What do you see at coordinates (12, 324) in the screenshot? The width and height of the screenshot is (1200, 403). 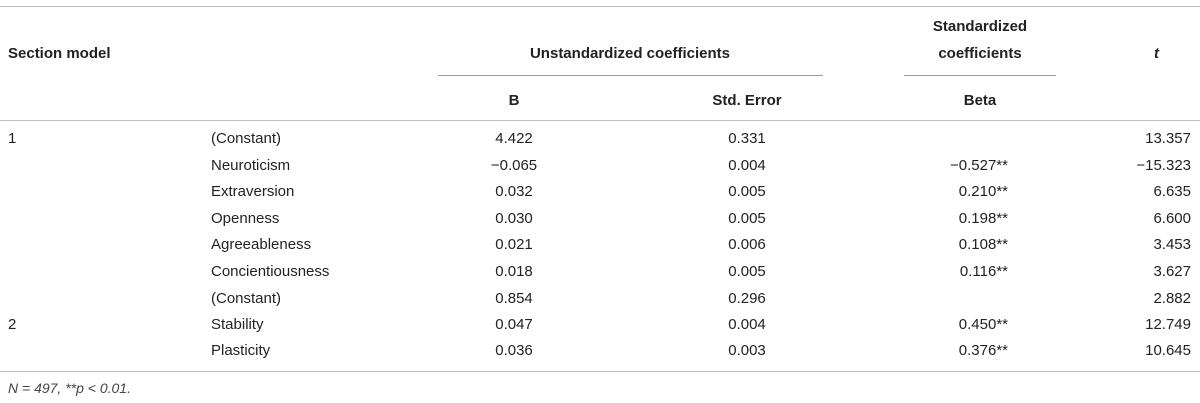 I see `model-cell: 2` at bounding box center [12, 324].